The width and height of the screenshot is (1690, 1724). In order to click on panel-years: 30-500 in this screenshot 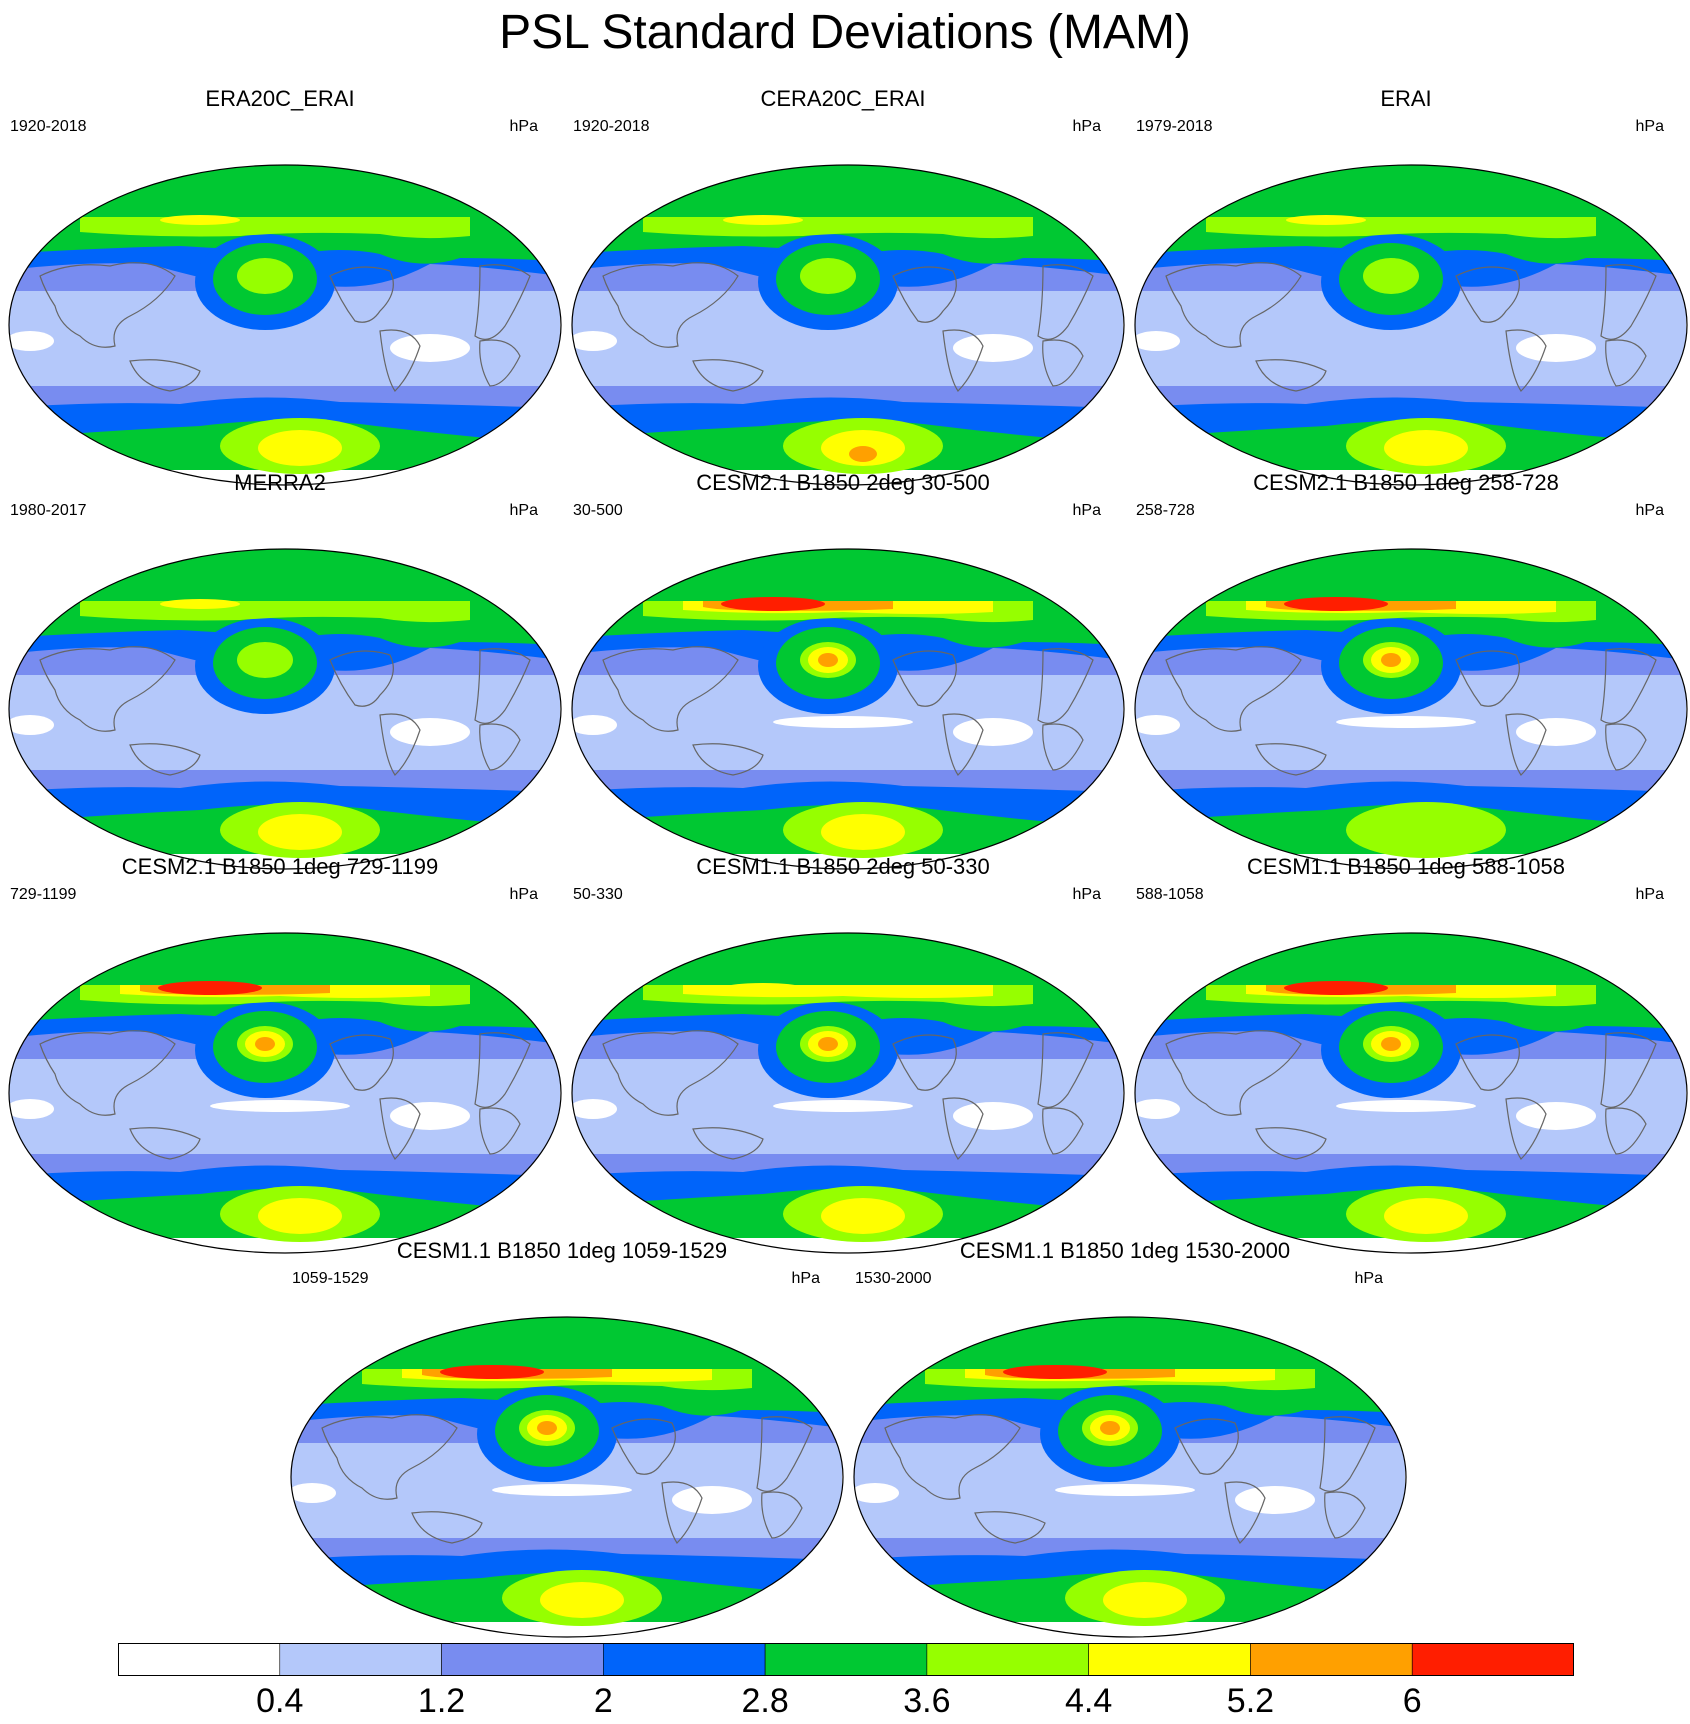, I will do `click(598, 510)`.